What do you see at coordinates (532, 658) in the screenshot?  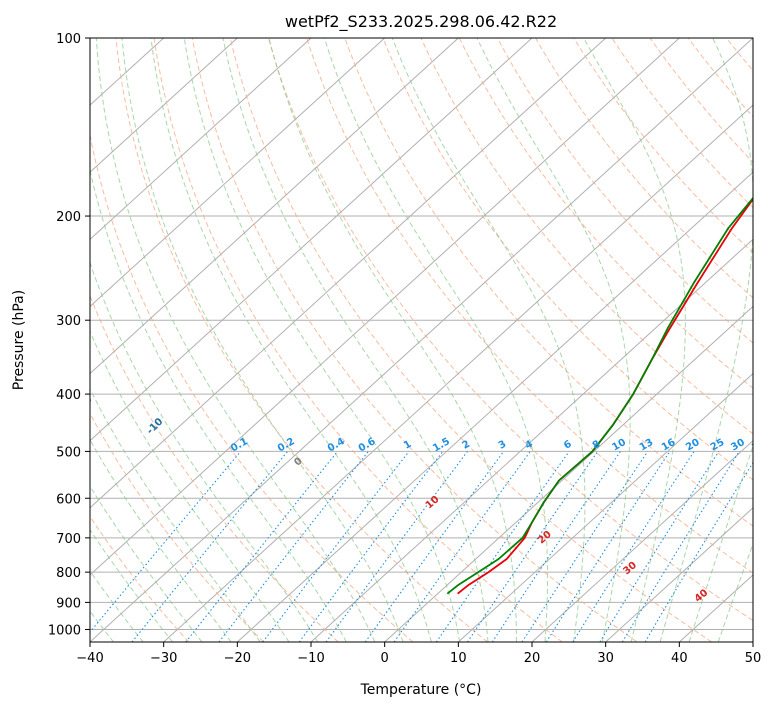 I see `x-tick-label: 20` at bounding box center [532, 658].